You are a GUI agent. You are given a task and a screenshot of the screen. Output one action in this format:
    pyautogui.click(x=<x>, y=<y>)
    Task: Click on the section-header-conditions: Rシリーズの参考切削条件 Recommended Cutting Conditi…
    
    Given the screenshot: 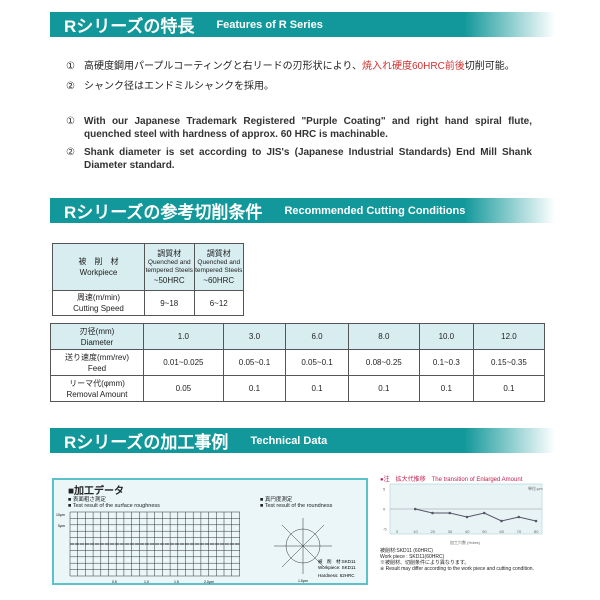 What is the action you would take?
    pyautogui.click(x=302, y=210)
    